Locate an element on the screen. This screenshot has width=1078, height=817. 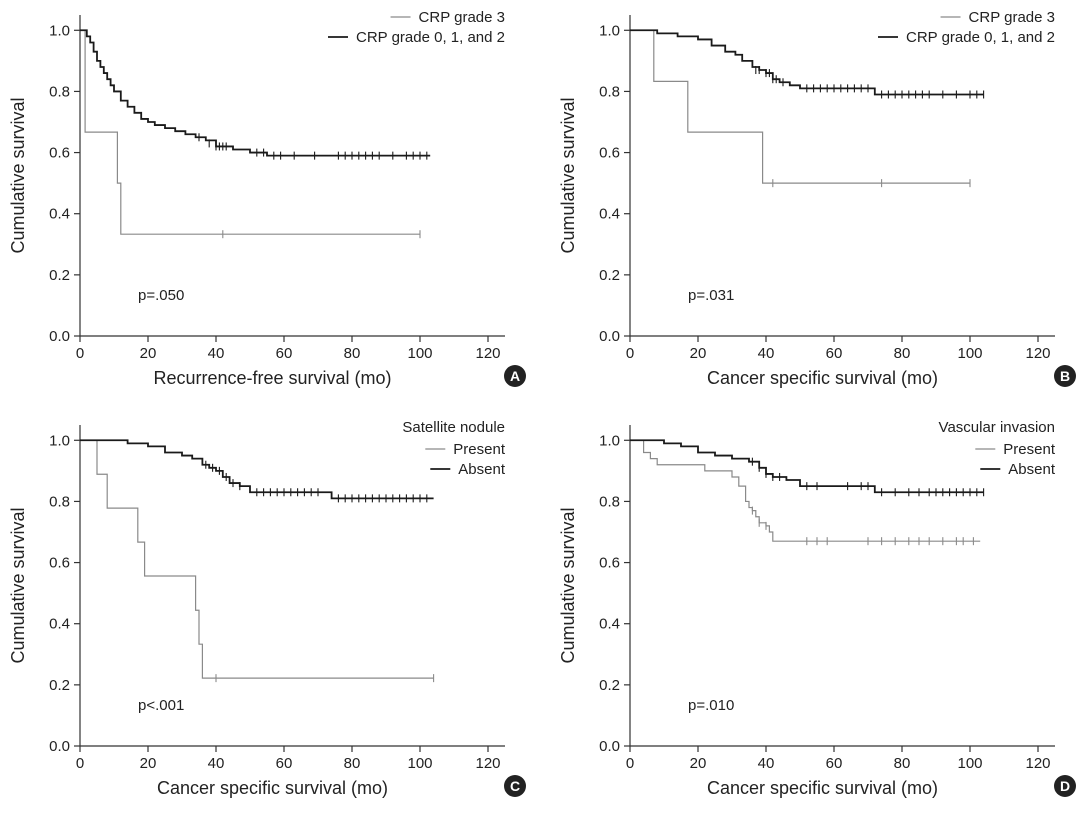
p-value-annotation: p=.050 is located at coordinates (161, 295).